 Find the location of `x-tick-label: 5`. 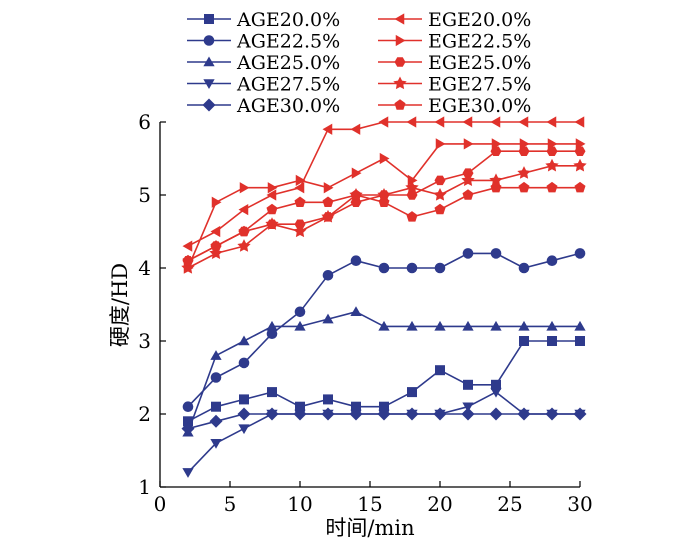

x-tick-label: 5 is located at coordinates (230, 504).